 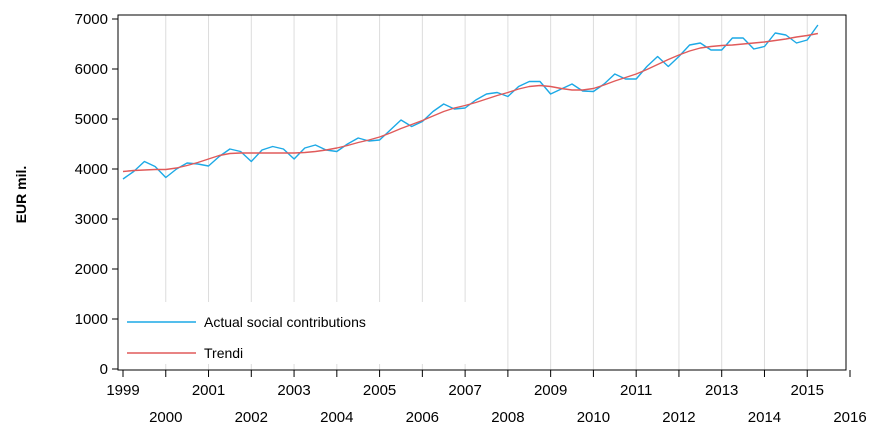 I want to click on y-tick-label: 1000, so click(x=91, y=319).